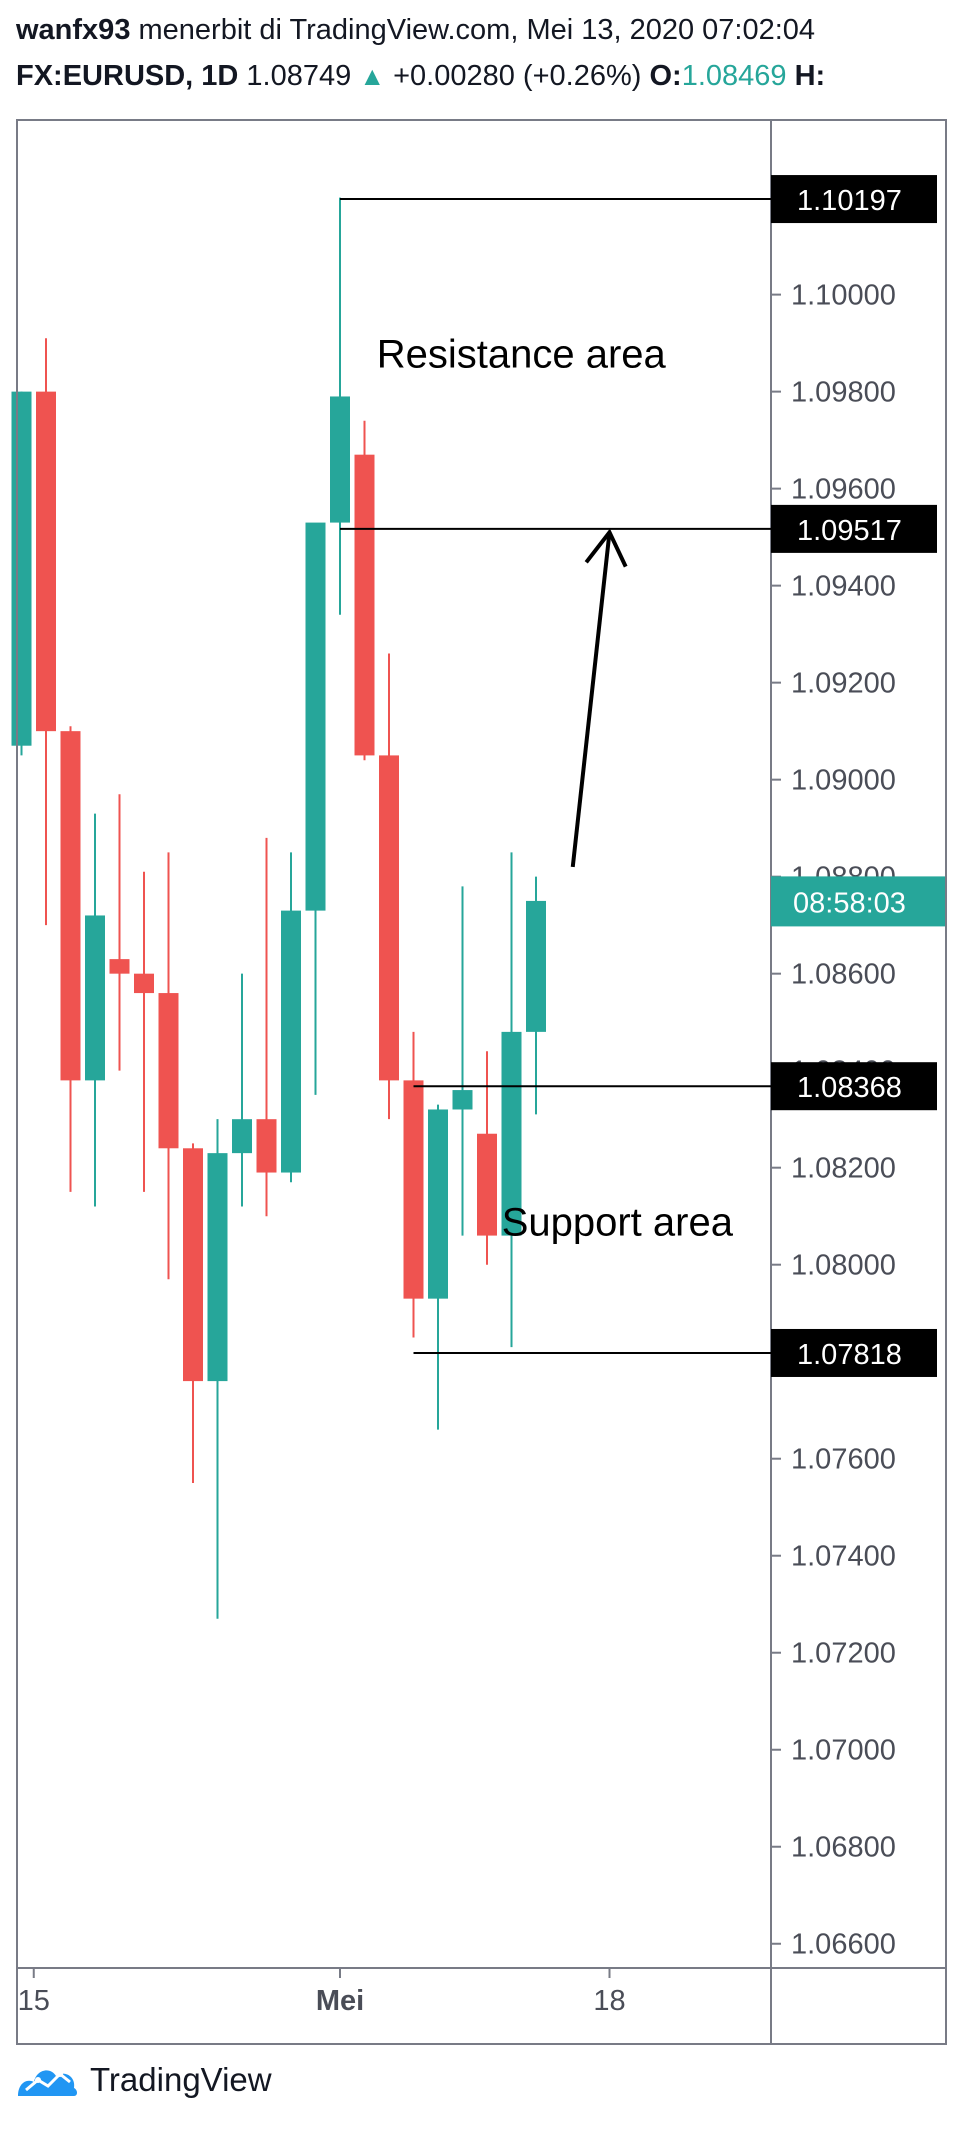 The image size is (964, 2140). Describe the element at coordinates (522, 354) in the screenshot. I see `annotation-text: Resistance area` at that location.